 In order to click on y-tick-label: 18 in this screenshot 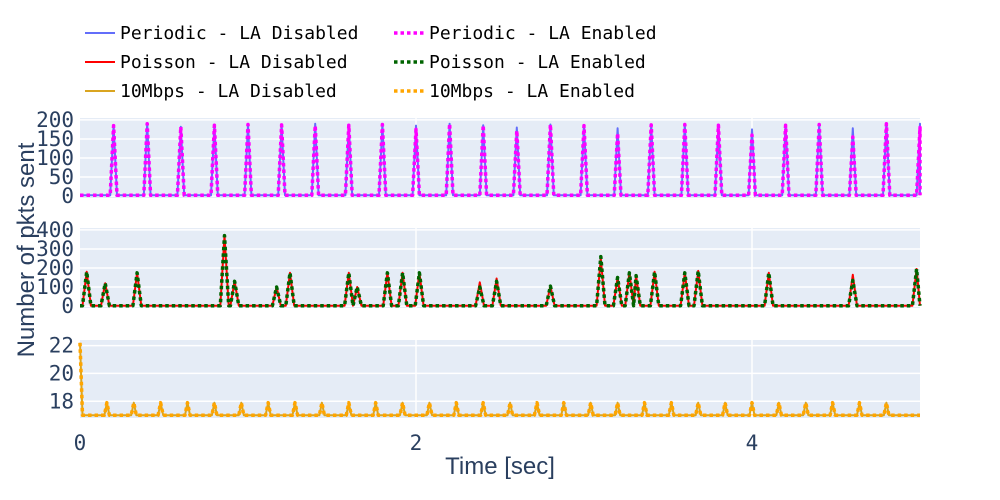, I will do `click(61, 401)`.